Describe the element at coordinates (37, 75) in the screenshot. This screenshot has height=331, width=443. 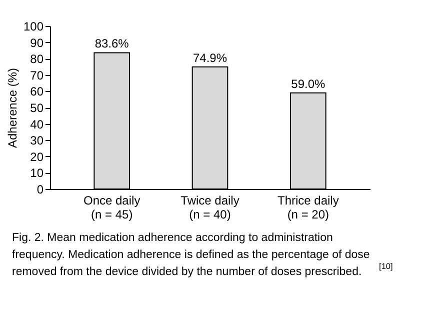
I see `y-tick-label: 70` at that location.